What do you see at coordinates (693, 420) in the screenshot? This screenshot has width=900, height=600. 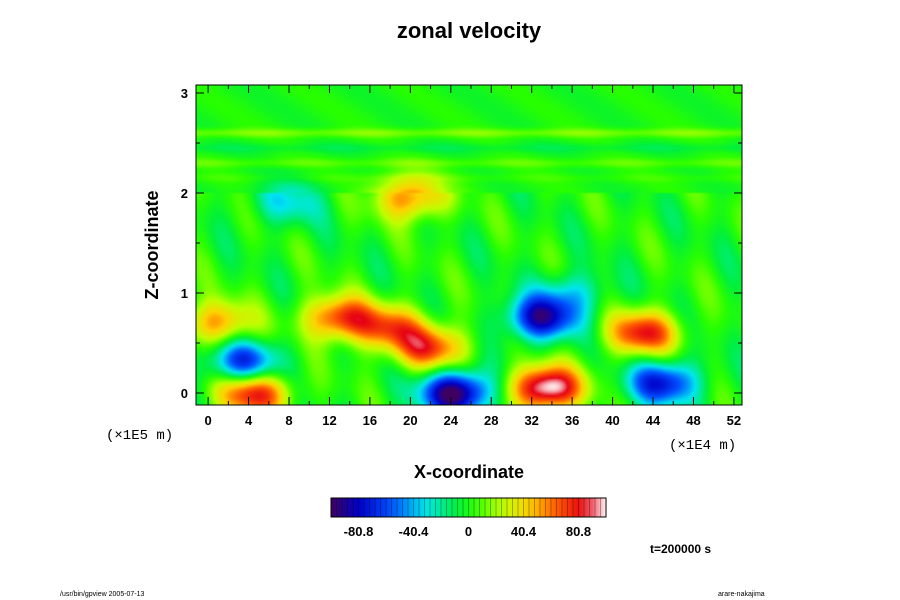 I see `x-tick-label: 48` at bounding box center [693, 420].